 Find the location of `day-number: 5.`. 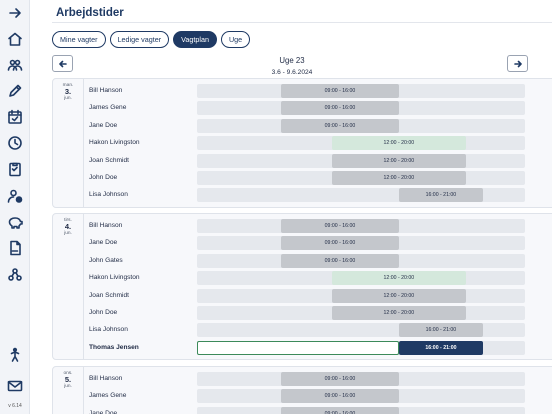

day-number: 5. is located at coordinates (68, 379).